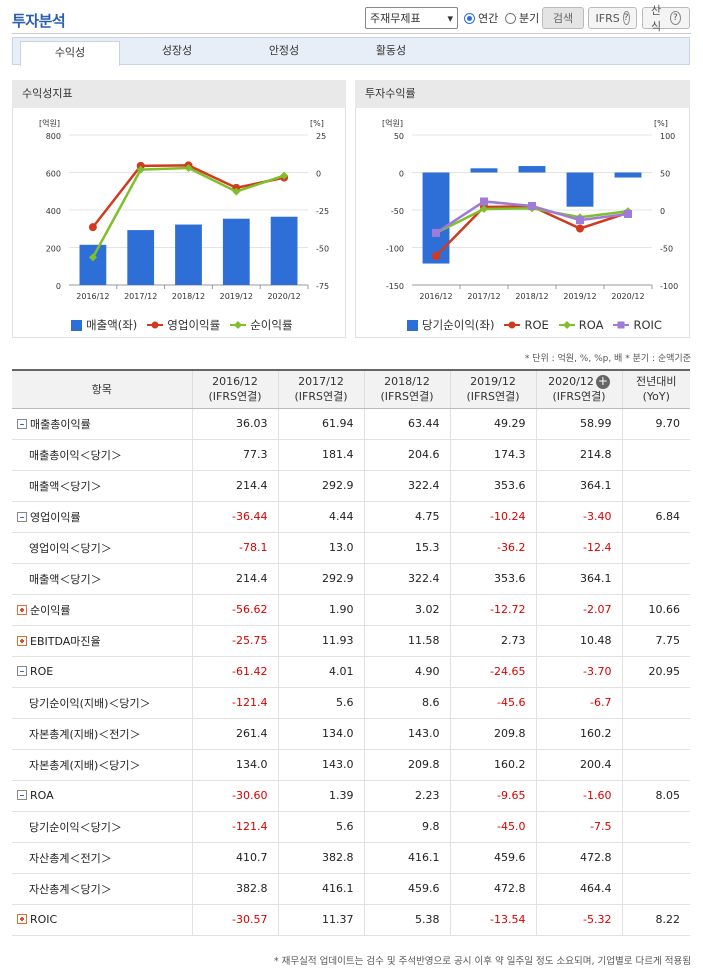 Image resolution: width=703 pixels, height=977 pixels. What do you see at coordinates (351, 51) in the screenshot?
I see `analysis-tabs: 수익성 성장성 안정성 활동성` at bounding box center [351, 51].